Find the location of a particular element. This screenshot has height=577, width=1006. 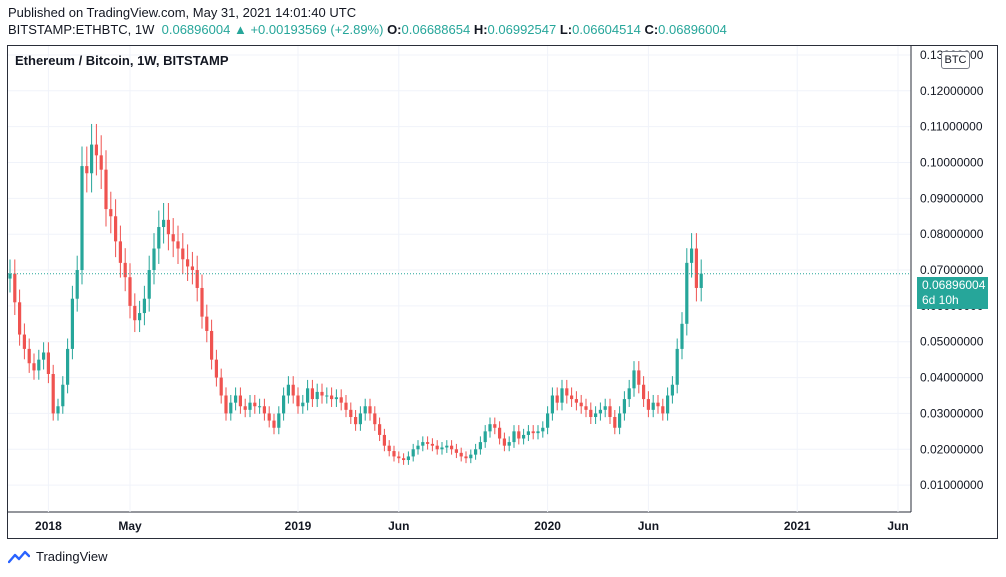

low-label: L: is located at coordinates (566, 29).